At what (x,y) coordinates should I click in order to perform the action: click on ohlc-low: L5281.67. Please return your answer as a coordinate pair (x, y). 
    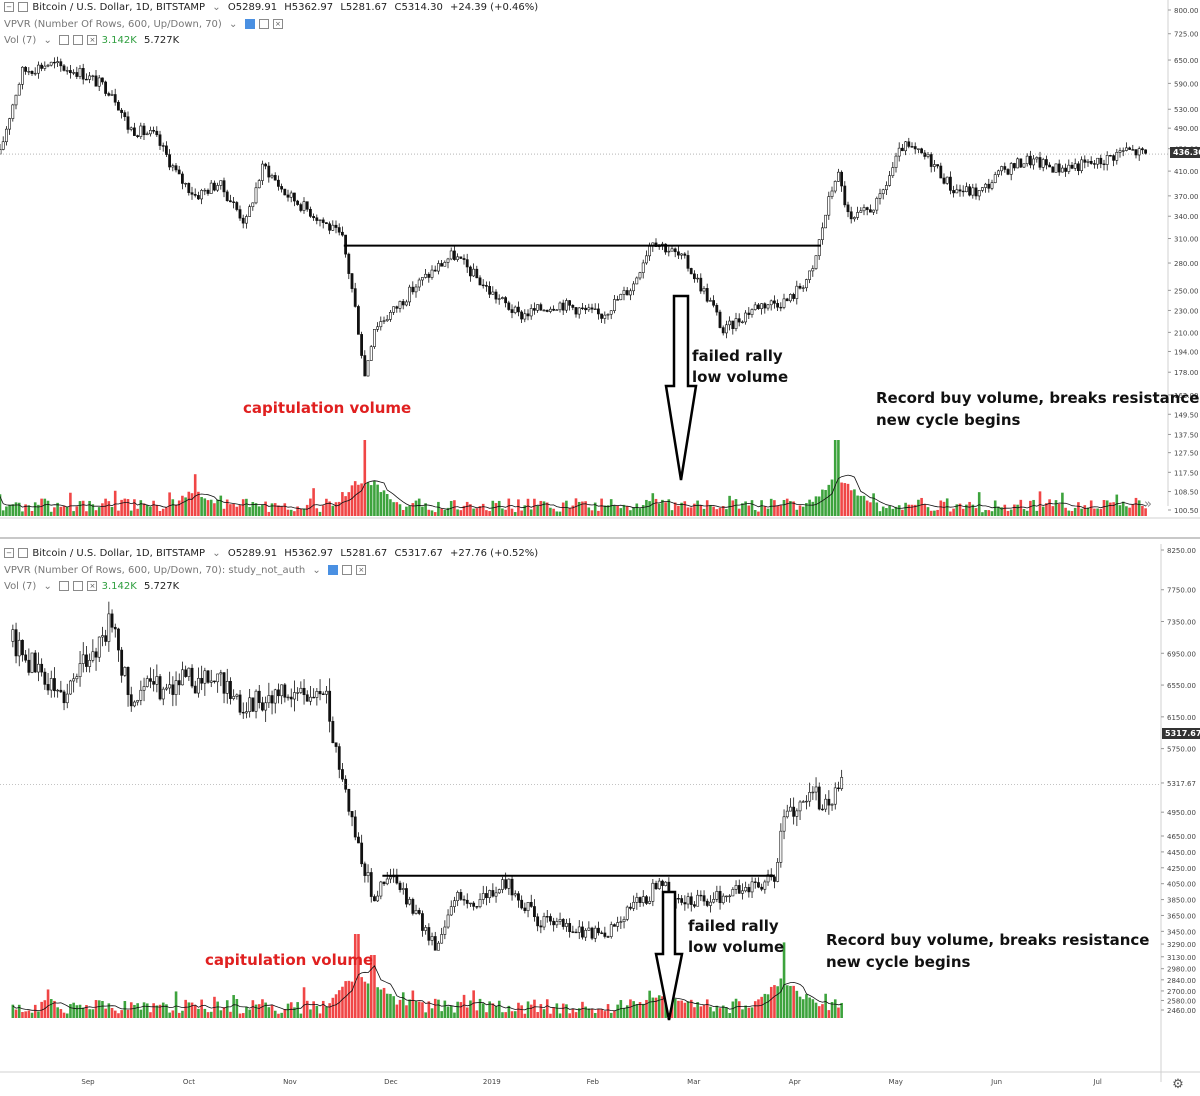
    Looking at the image, I should click on (364, 7).